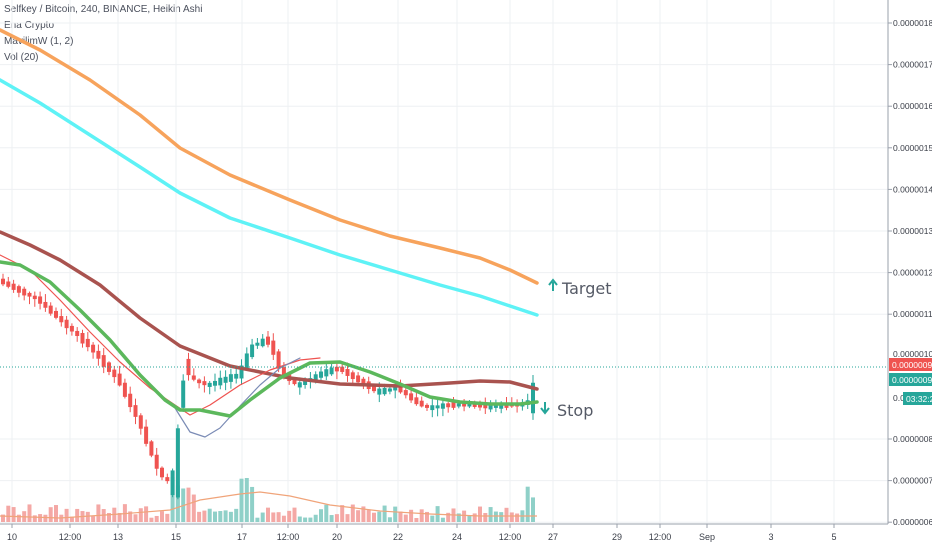  What do you see at coordinates (553, 284) in the screenshot?
I see `arrow-up-icon` at bounding box center [553, 284].